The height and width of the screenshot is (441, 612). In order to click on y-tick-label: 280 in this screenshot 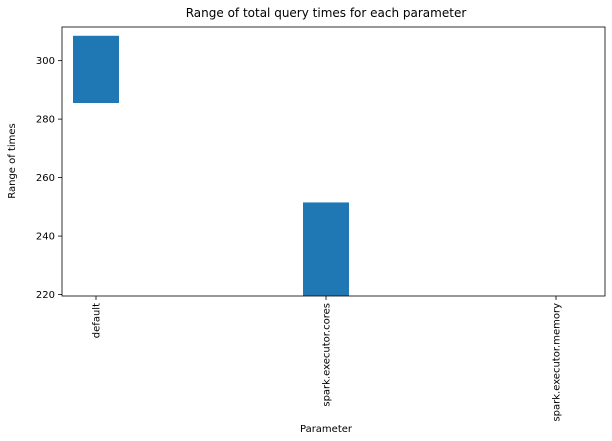, I will do `click(45, 120)`.